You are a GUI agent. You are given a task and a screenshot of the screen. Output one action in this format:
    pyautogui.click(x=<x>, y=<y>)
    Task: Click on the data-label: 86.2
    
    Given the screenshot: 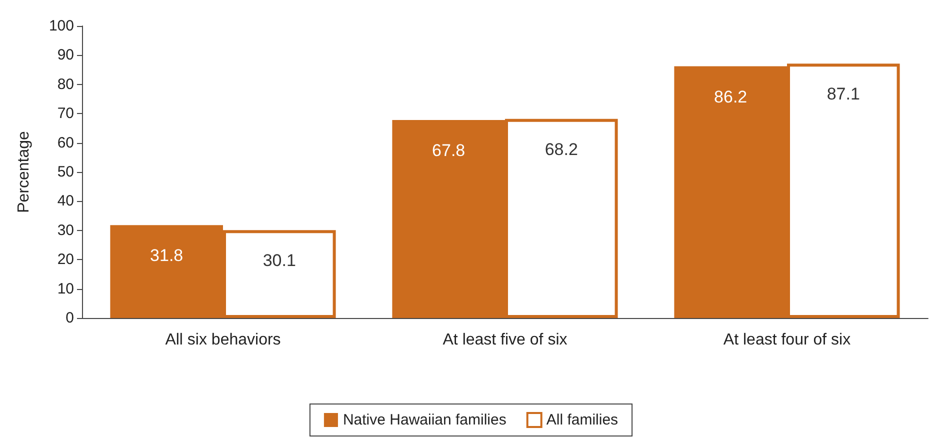 What is the action you would take?
    pyautogui.click(x=731, y=96)
    